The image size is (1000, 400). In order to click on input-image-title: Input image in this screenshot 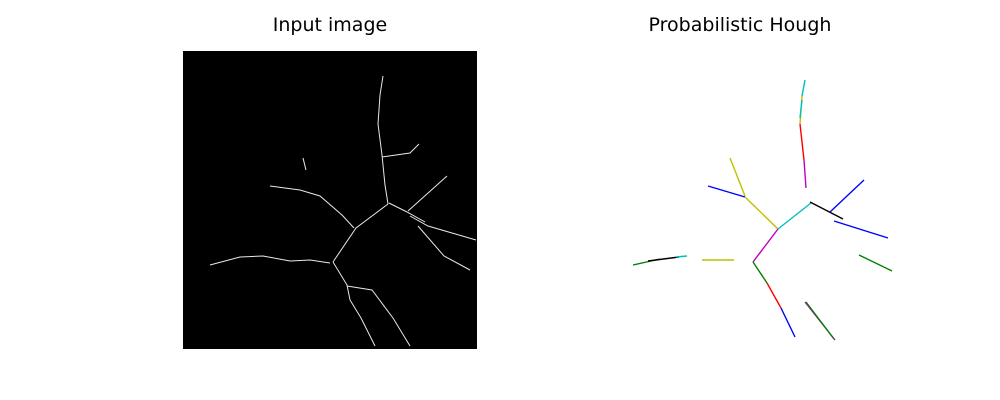, I will do `click(330, 25)`.